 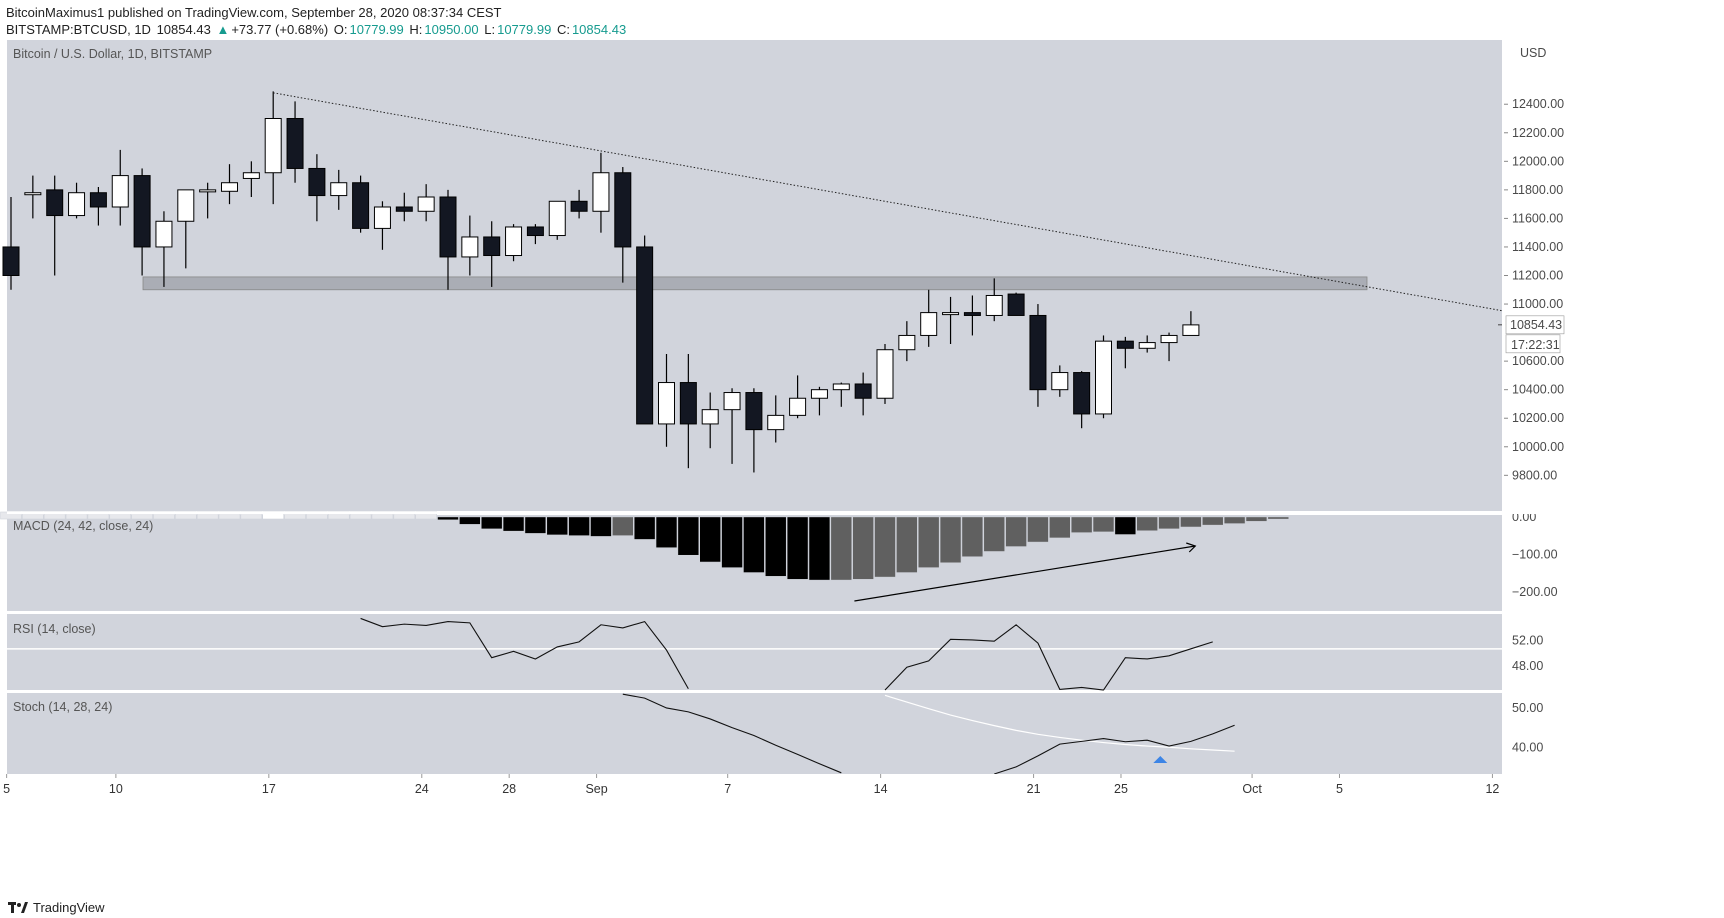 What do you see at coordinates (1535, 345) in the screenshot?
I see `countdown-label: 17:22:31` at bounding box center [1535, 345].